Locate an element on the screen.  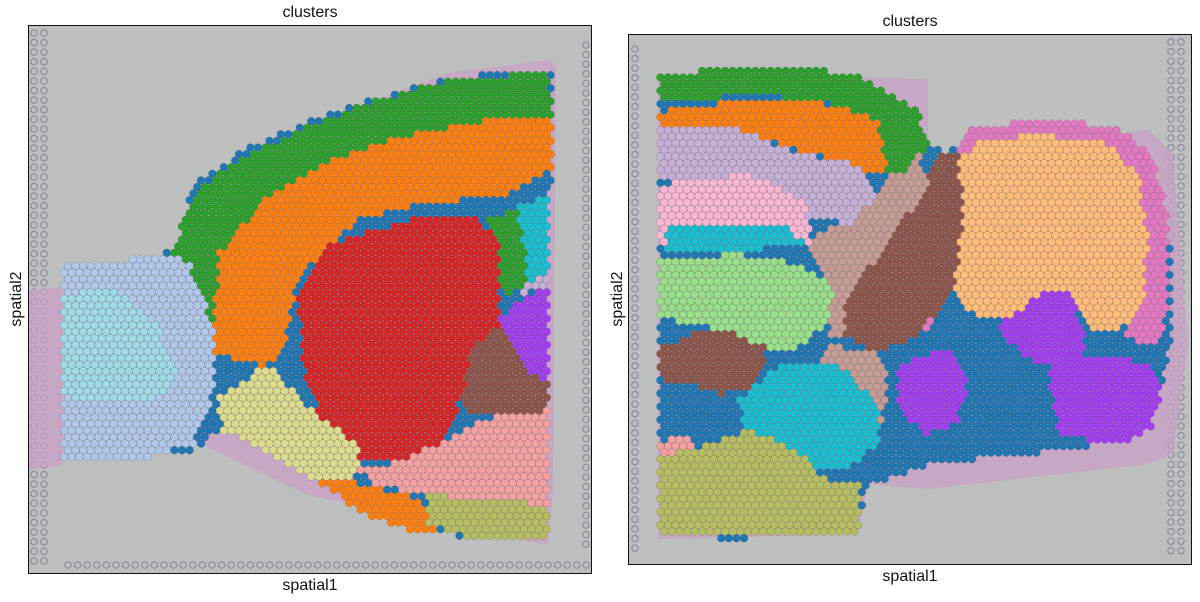
x-axis-label-left: spatial1 is located at coordinates (310, 585).